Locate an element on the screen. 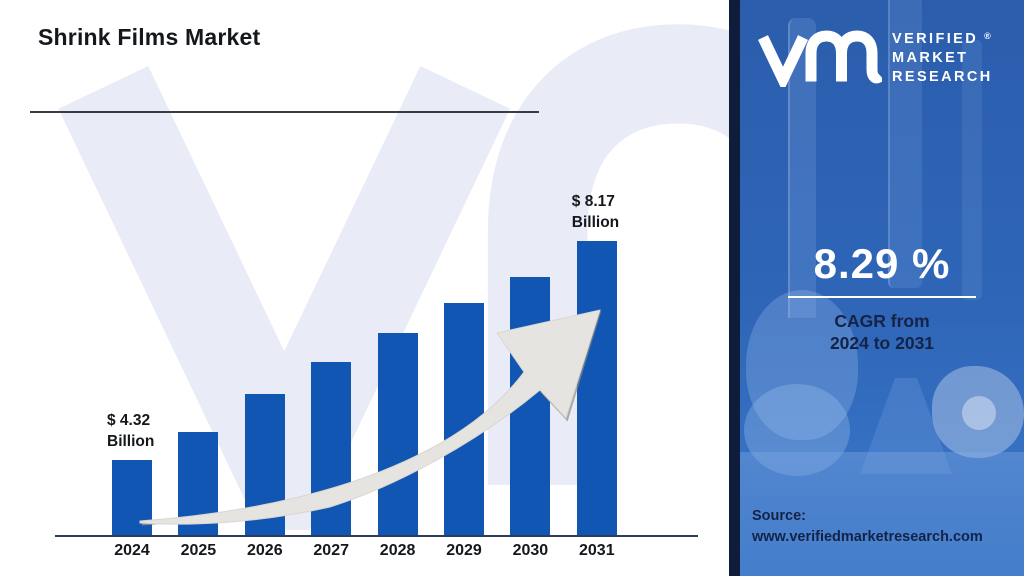 Image resolution: width=1024 pixels, height=576 pixels. x-tick-2028: 2028 is located at coordinates (397, 550).